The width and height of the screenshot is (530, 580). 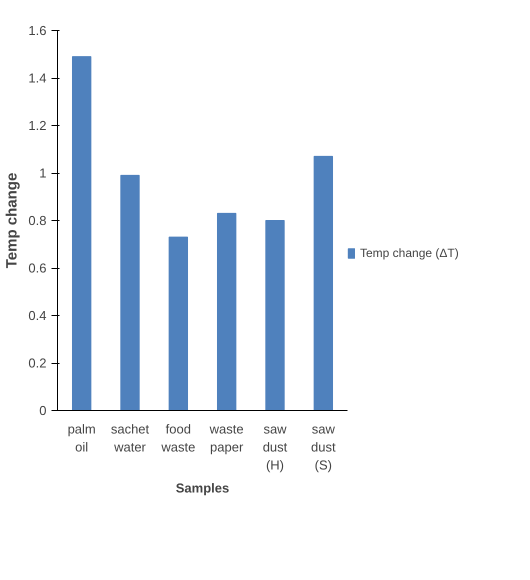 I want to click on y-tick-label: 0.2, so click(x=37, y=363).